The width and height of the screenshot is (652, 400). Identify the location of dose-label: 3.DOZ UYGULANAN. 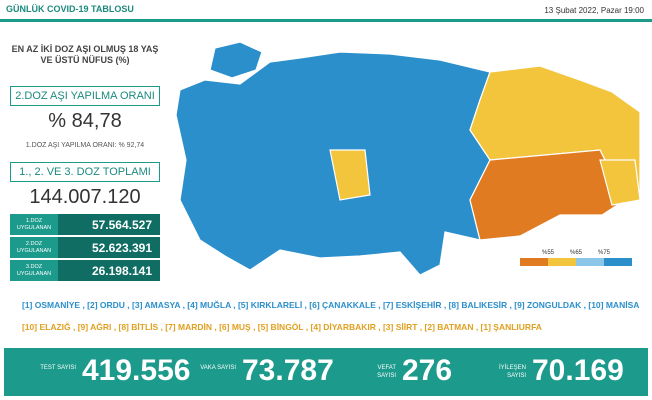
(34, 270).